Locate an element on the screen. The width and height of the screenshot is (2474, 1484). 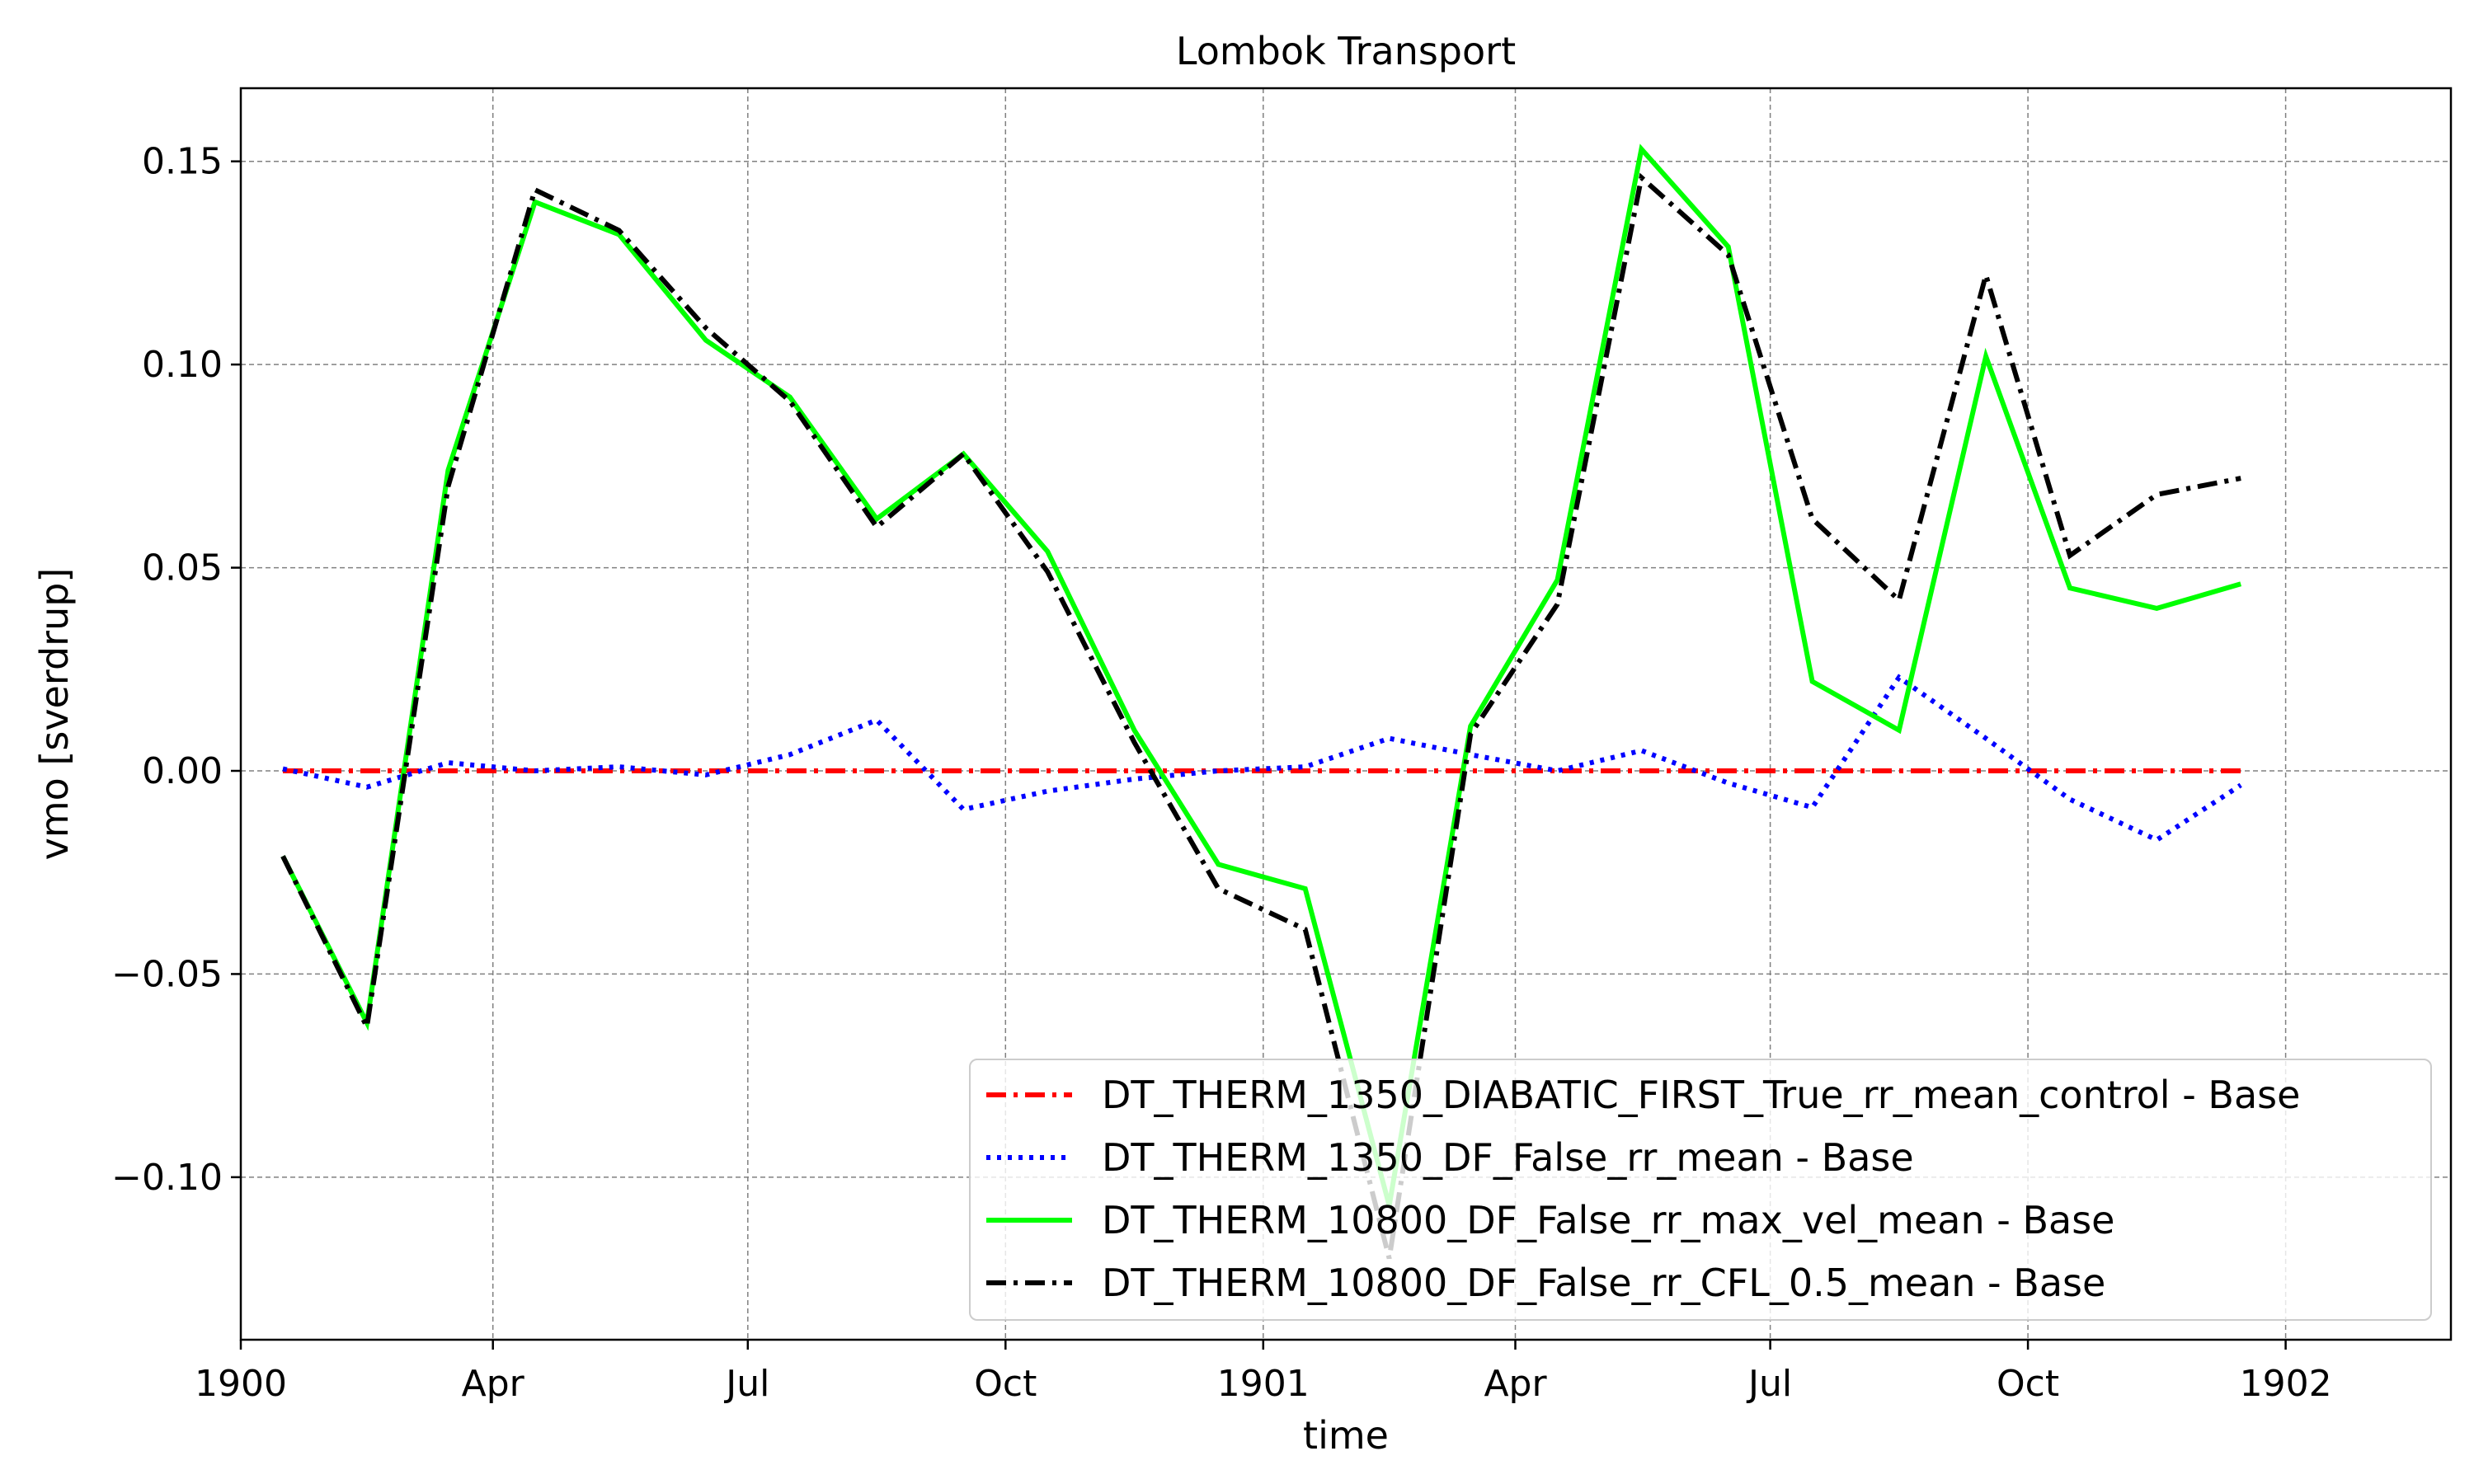
y-axis-label: vmo [sverdrup] is located at coordinates (54, 714).